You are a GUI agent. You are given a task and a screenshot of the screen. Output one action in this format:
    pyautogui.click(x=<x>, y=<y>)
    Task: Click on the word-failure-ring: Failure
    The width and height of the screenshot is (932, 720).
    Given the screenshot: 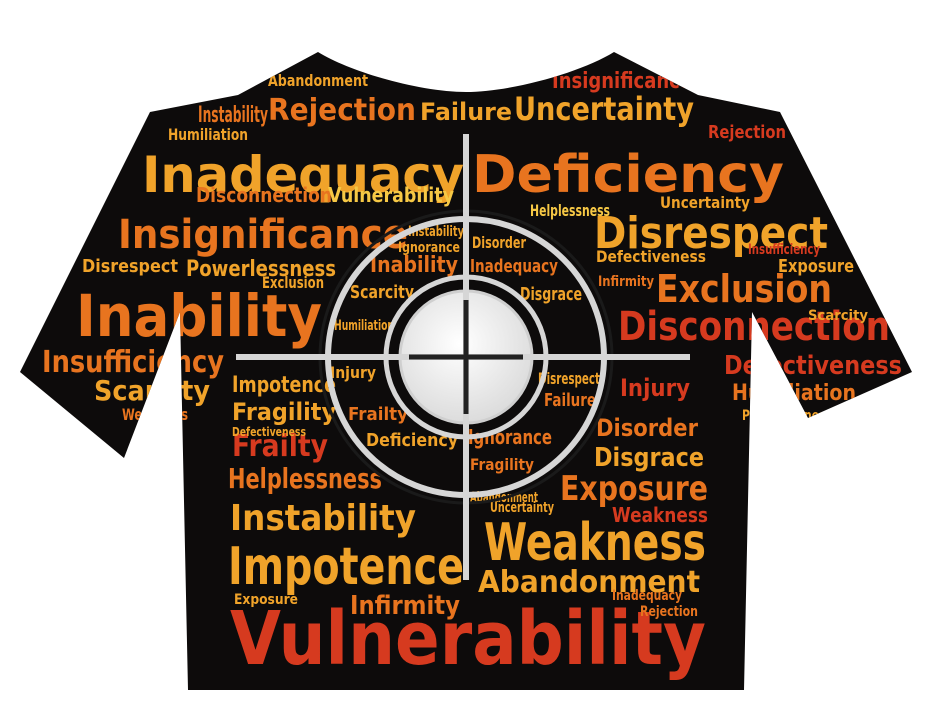 What is the action you would take?
    pyautogui.click(x=570, y=400)
    